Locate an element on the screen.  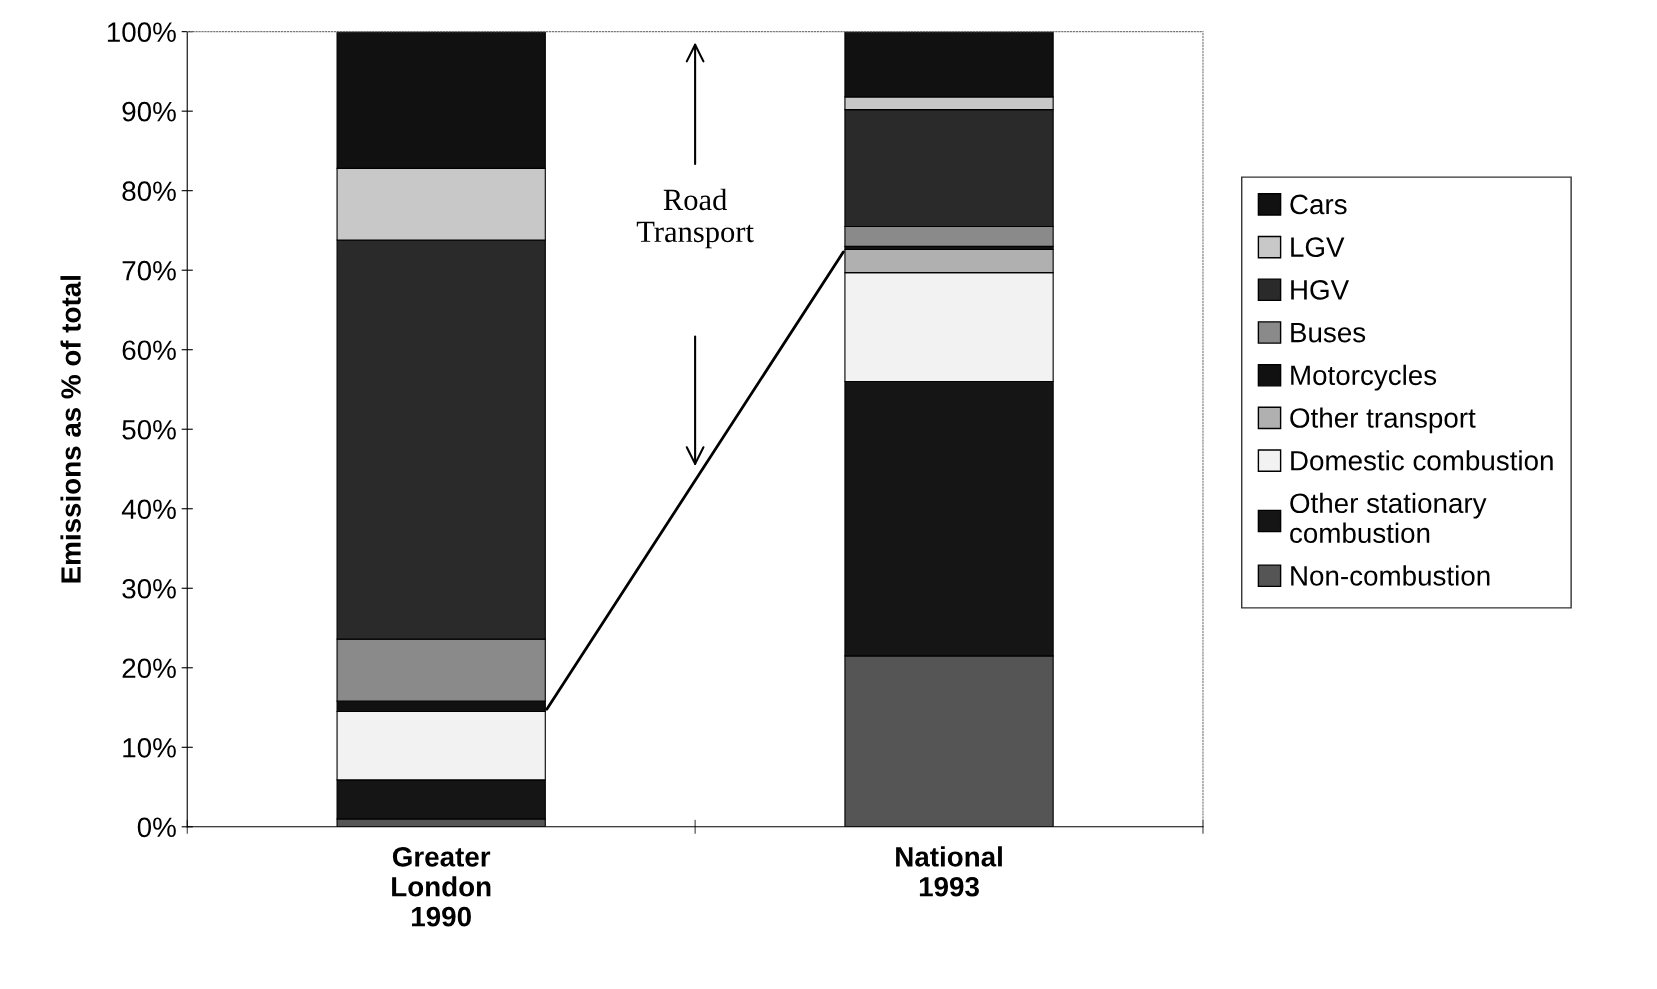
y-tick-label: 30% is located at coordinates (149, 588).